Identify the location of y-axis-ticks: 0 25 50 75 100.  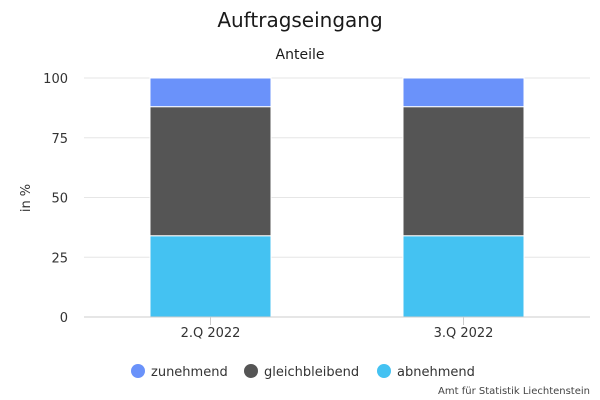
(55, 199).